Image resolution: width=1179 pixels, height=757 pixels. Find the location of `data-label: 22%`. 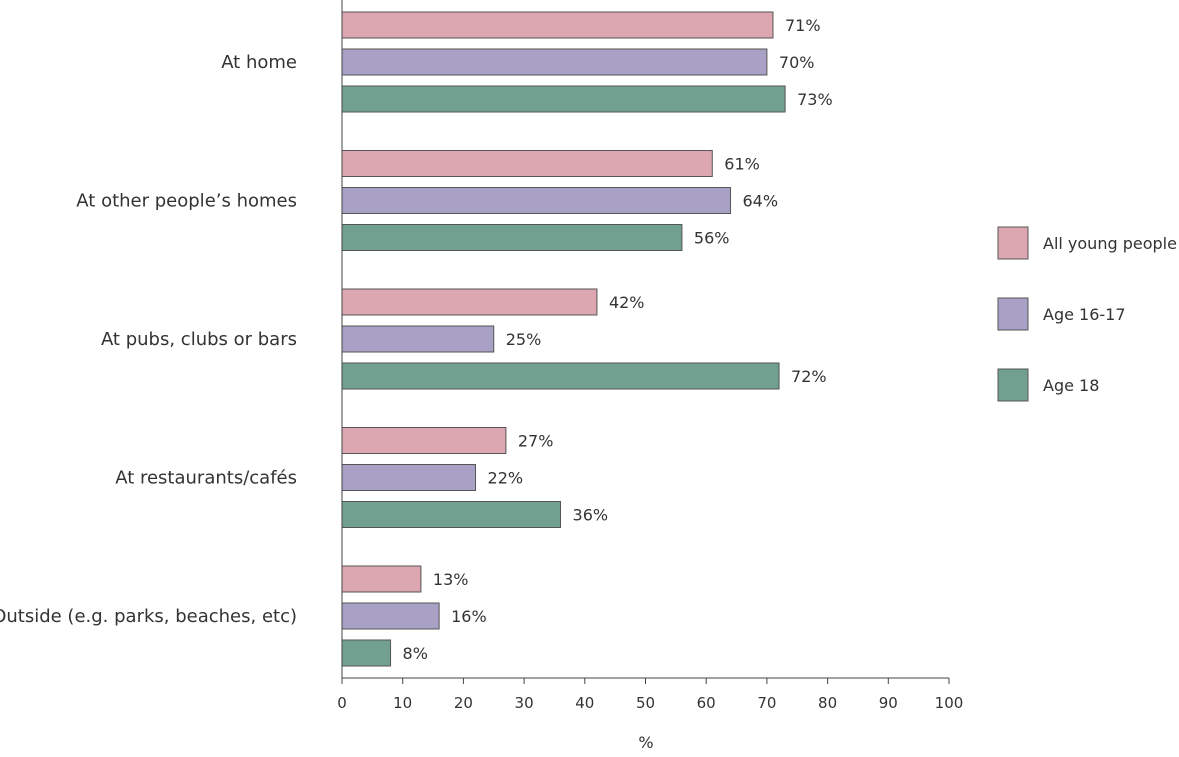

data-label: 22% is located at coordinates (506, 478).